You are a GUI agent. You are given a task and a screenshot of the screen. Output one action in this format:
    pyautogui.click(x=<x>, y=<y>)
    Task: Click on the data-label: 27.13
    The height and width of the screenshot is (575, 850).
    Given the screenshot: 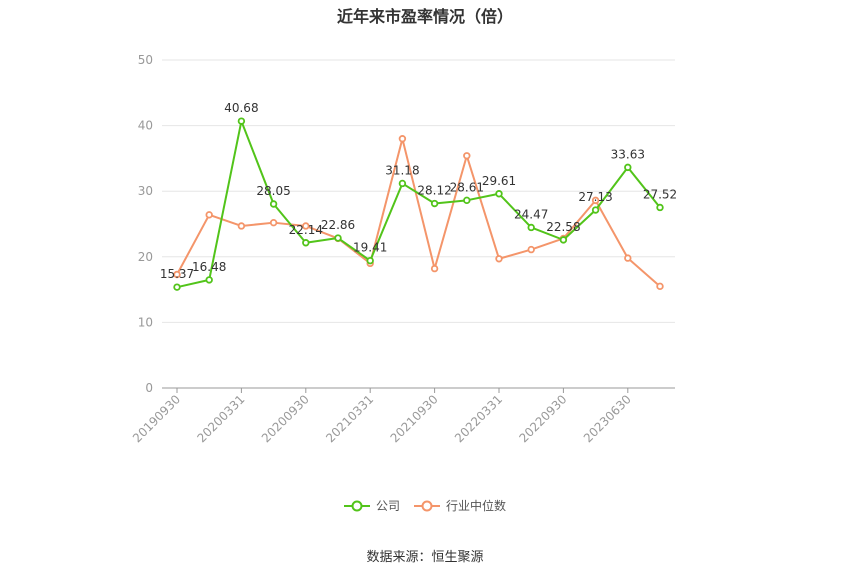 What is the action you would take?
    pyautogui.click(x=595, y=197)
    